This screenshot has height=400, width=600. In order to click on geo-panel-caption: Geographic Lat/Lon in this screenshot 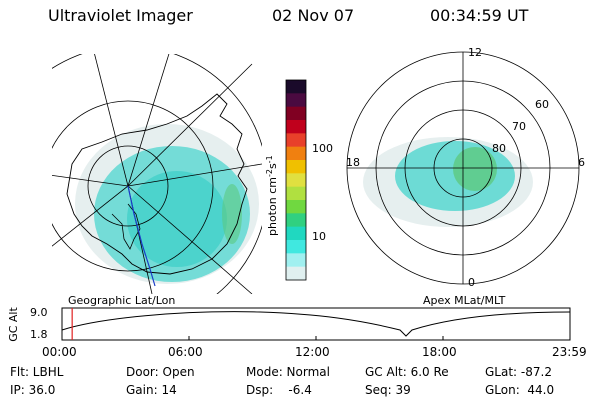, I will do `click(122, 300)`.